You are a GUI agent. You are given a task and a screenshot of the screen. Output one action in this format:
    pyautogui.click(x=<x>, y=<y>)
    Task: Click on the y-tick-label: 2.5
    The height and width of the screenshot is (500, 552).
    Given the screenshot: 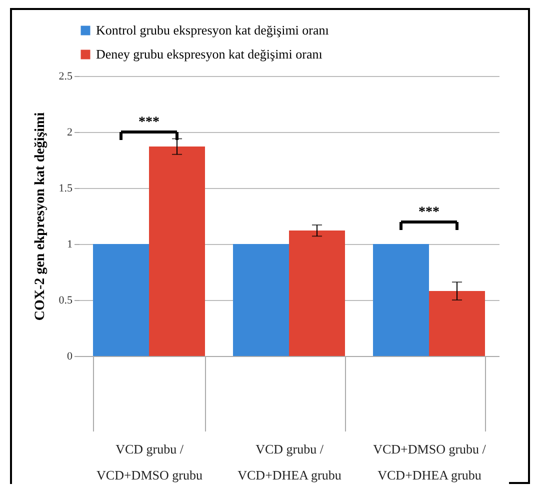 What is the action you would take?
    pyautogui.click(x=65, y=76)
    